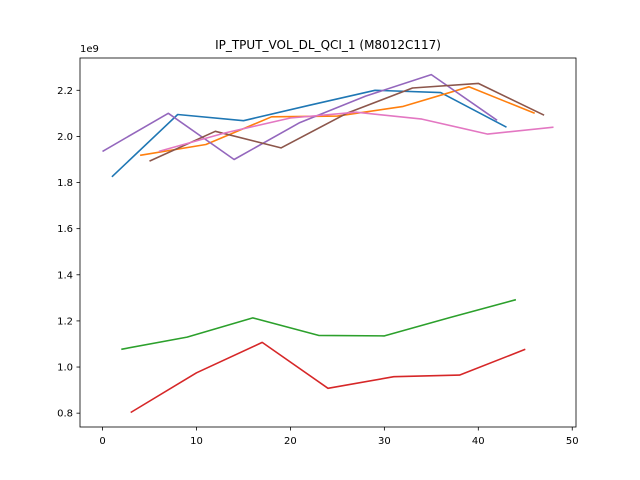 The image size is (640, 480). Describe the element at coordinates (572, 441) in the screenshot. I see `x-tick-label: 50` at that location.